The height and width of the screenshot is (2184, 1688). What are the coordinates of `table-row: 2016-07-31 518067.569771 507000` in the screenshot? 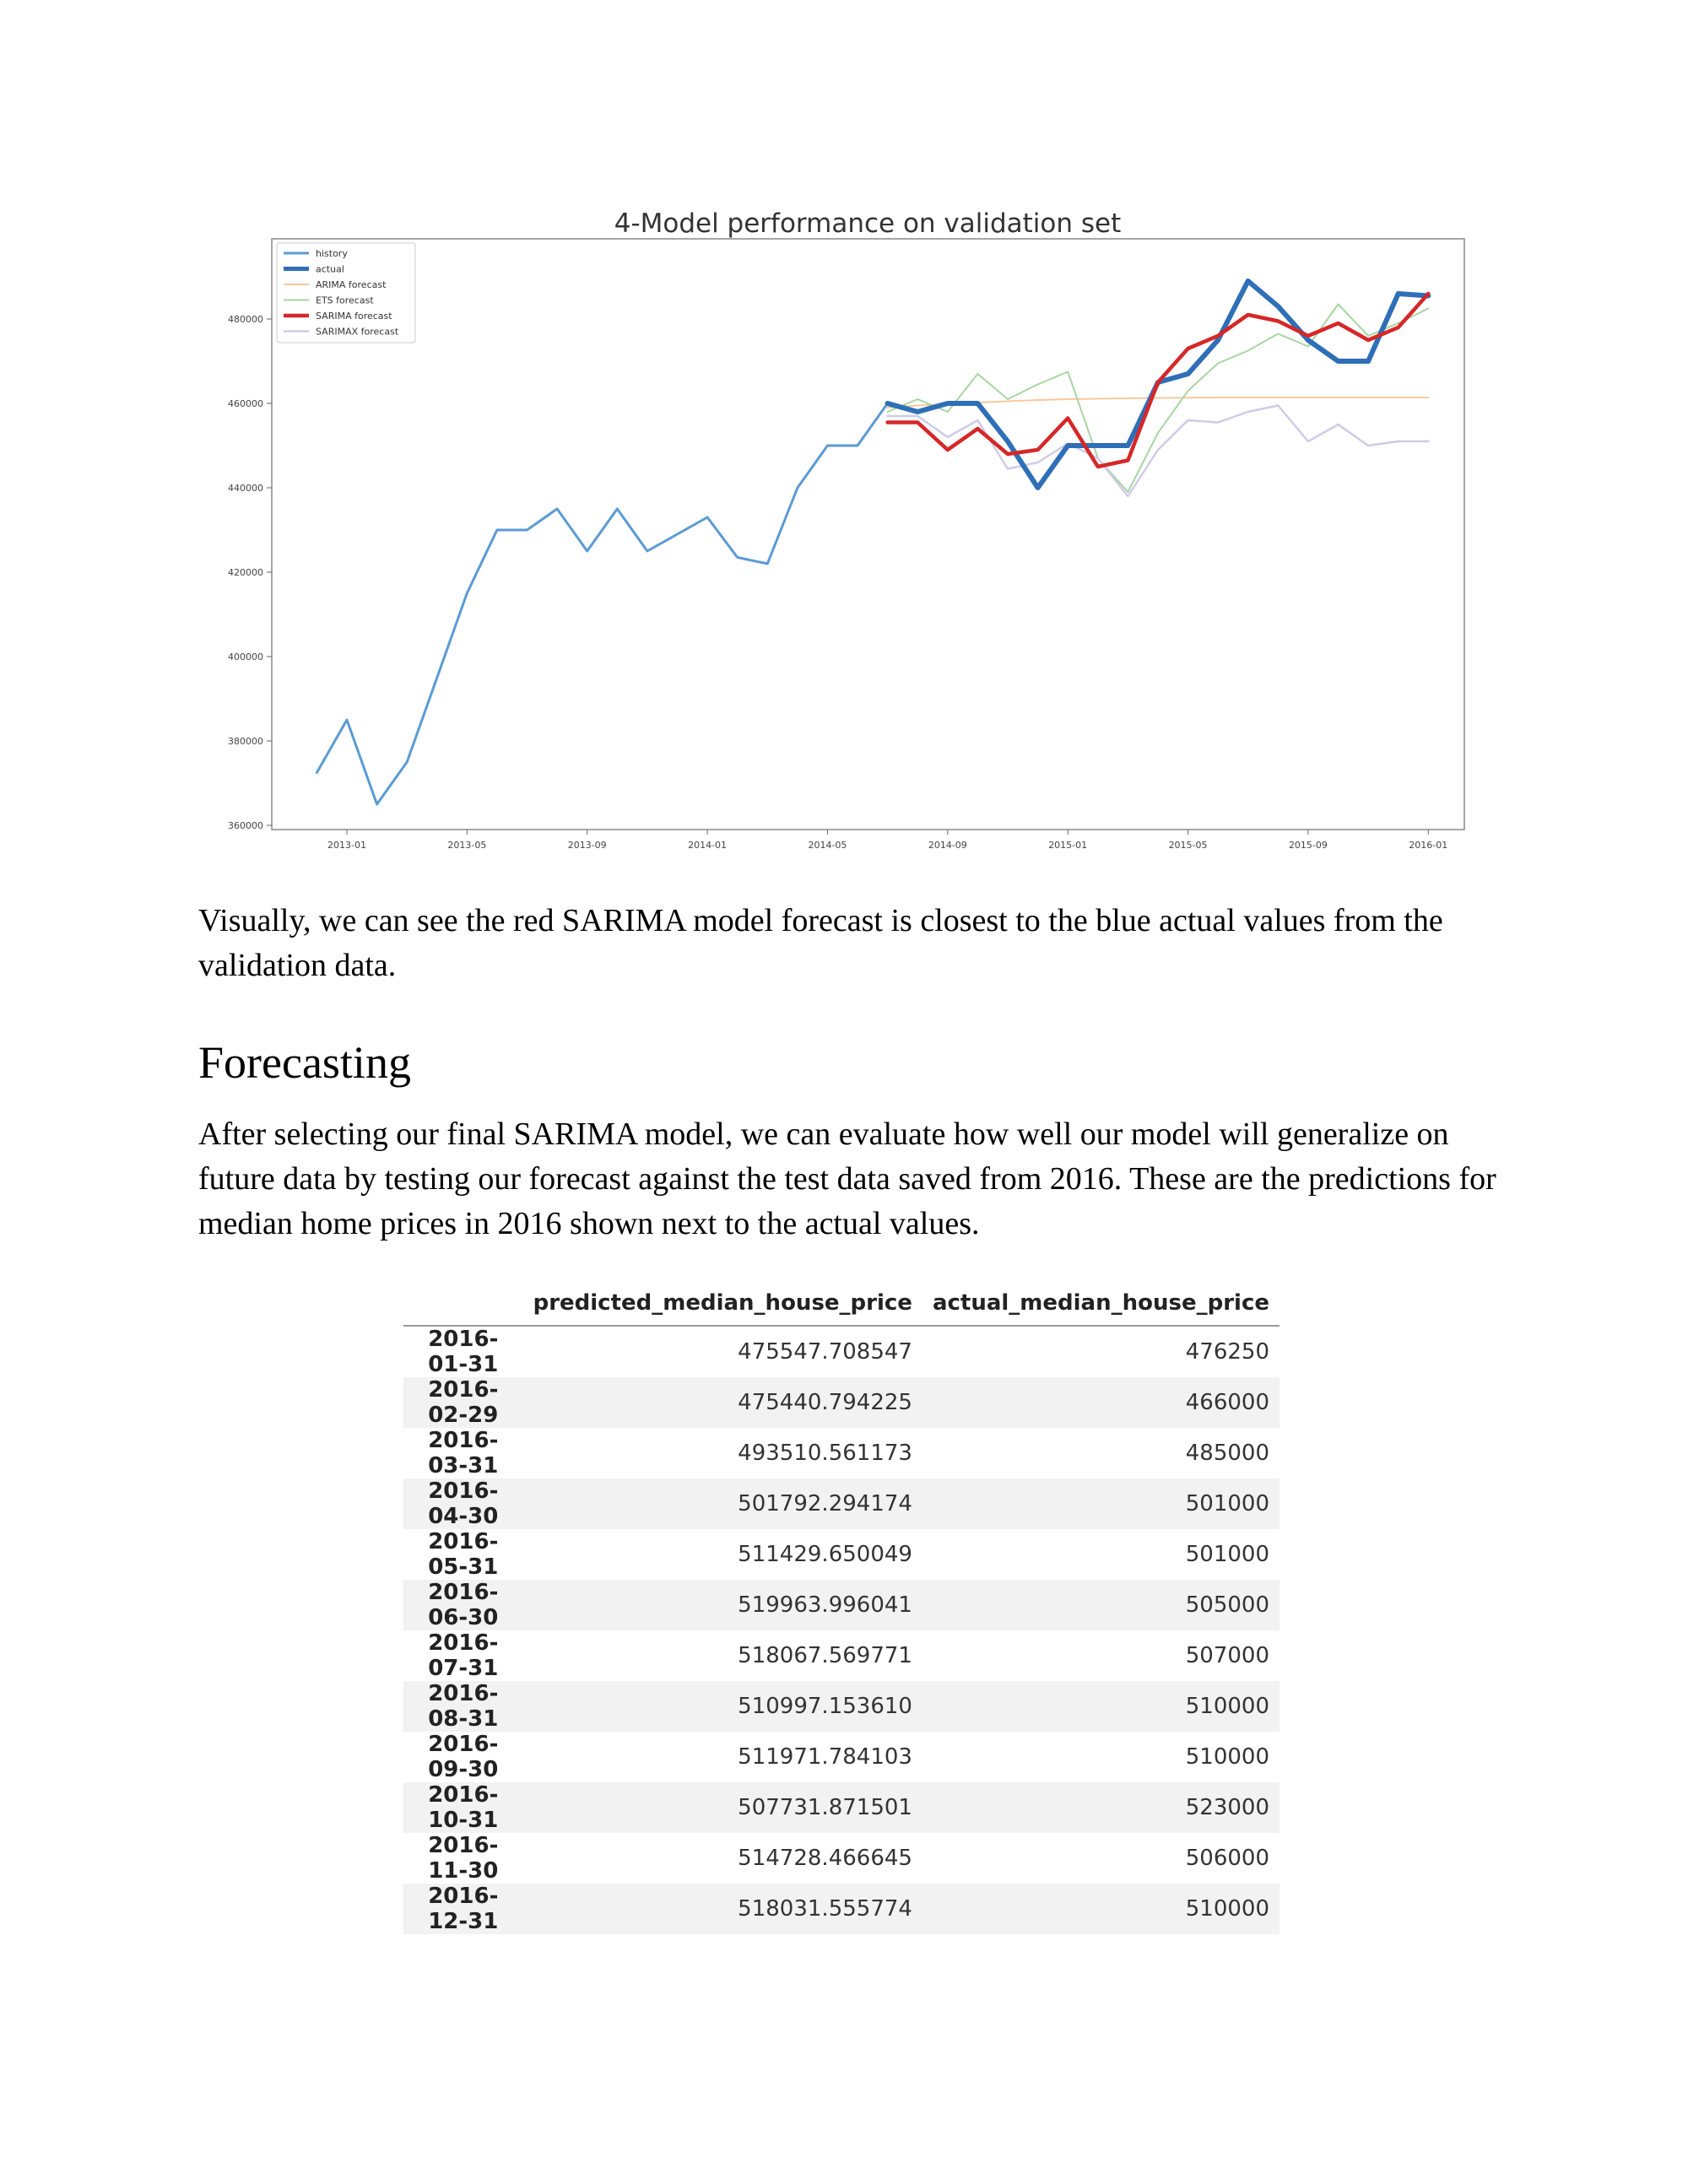 It's located at (841, 1655).